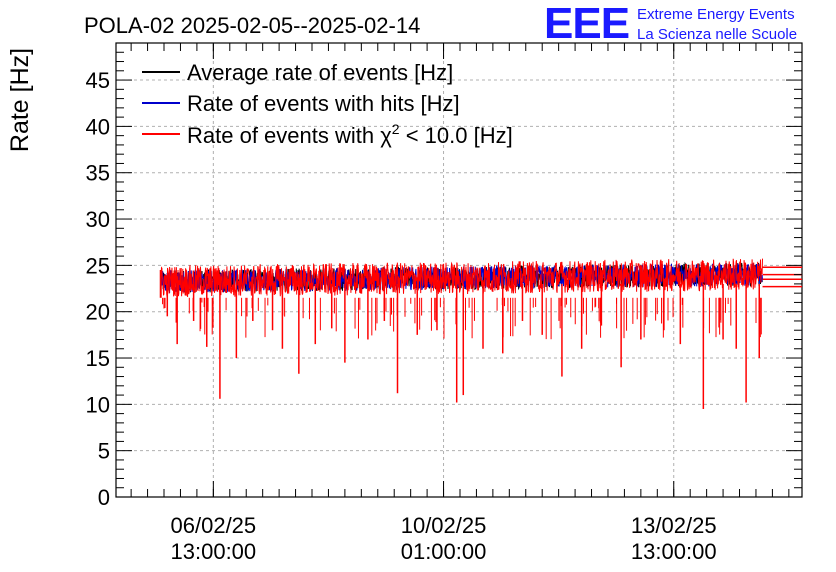 This screenshot has height=572, width=836. Describe the element at coordinates (98, 265) in the screenshot. I see `y-tick-label: 25` at that location.